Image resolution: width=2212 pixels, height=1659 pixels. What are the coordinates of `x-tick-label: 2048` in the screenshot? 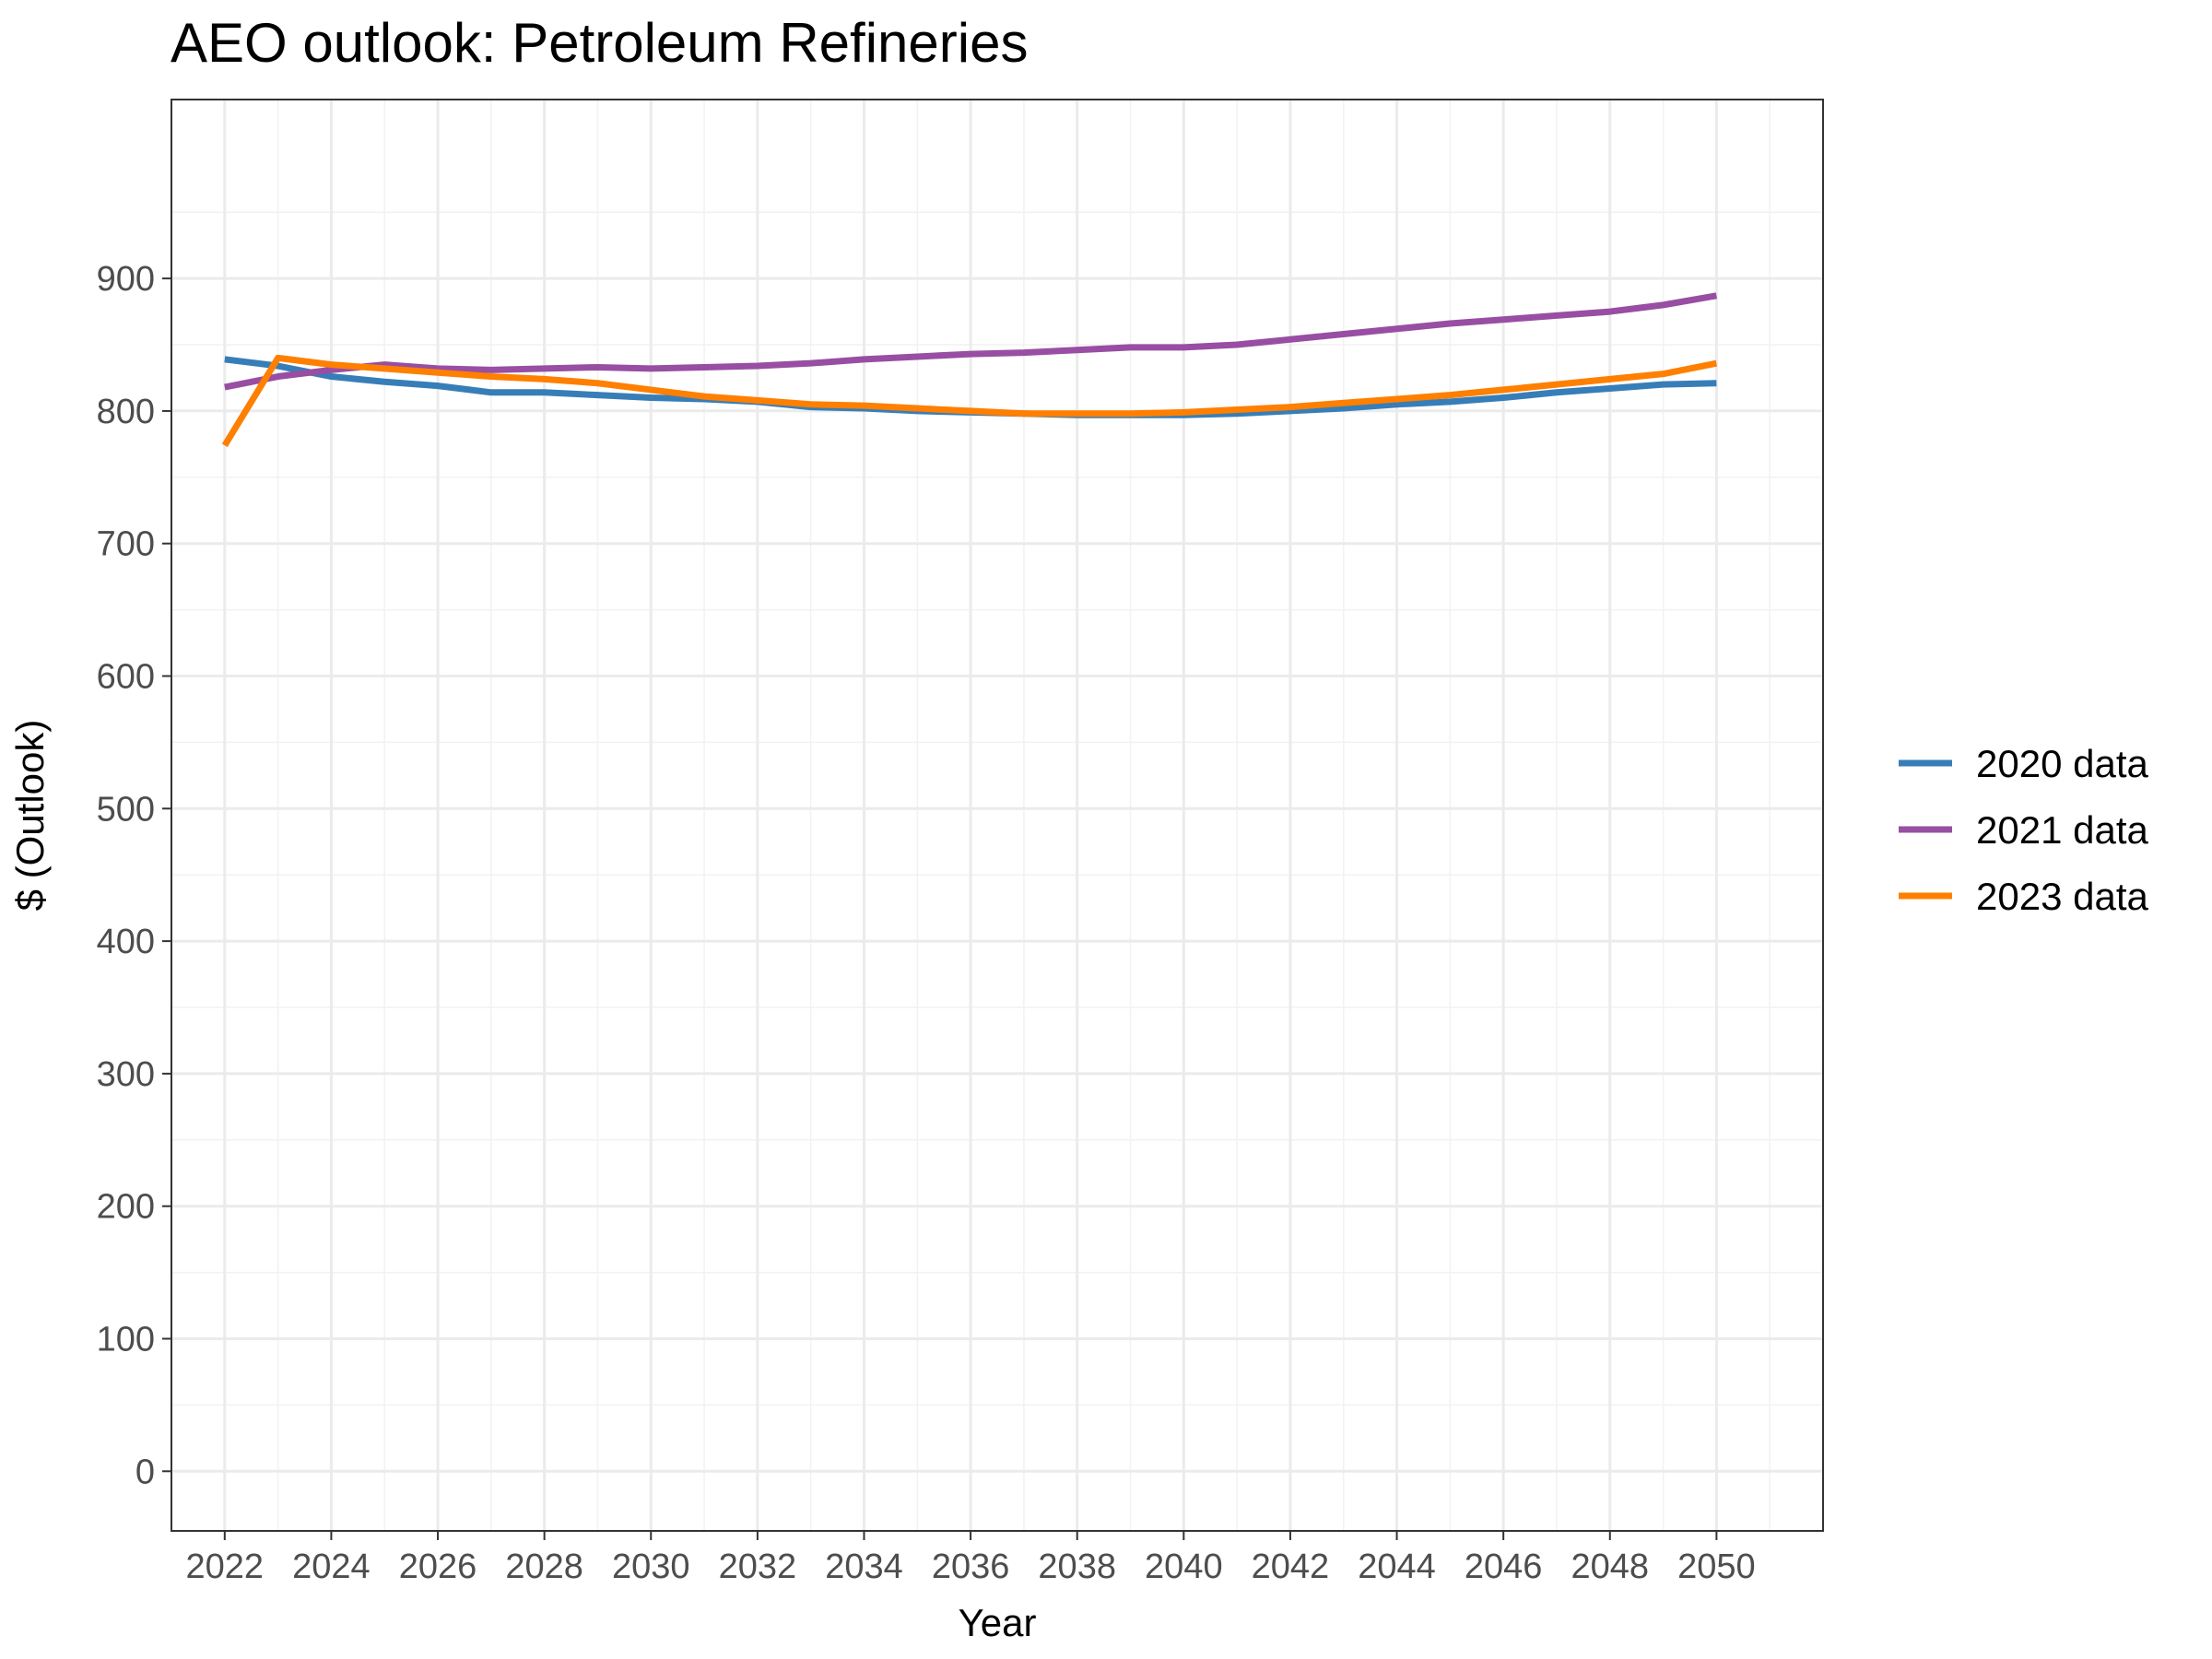 It's located at (1610, 1566).